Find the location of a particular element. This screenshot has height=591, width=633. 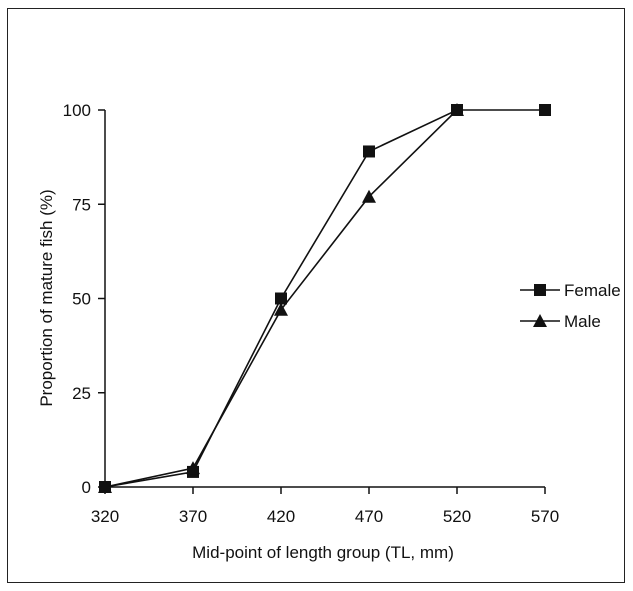

y-tick-label: 0 is located at coordinates (86, 487).